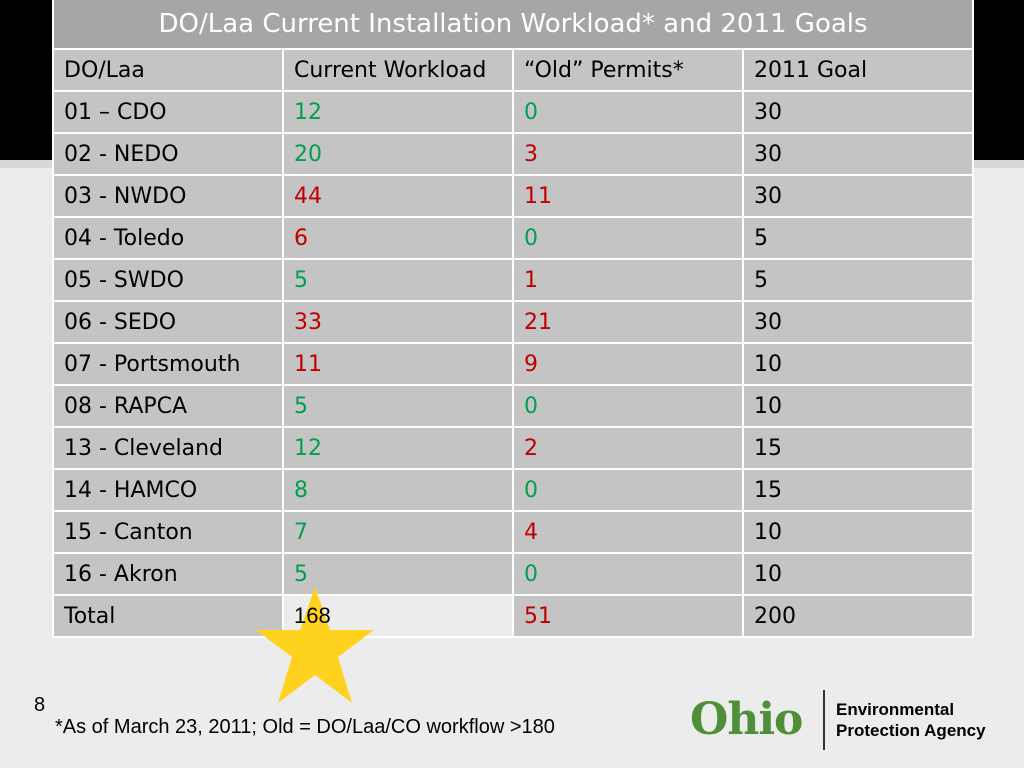 This screenshot has height=768, width=1024. Describe the element at coordinates (895, 709) in the screenshot. I see `logo-line: Environmental` at that location.